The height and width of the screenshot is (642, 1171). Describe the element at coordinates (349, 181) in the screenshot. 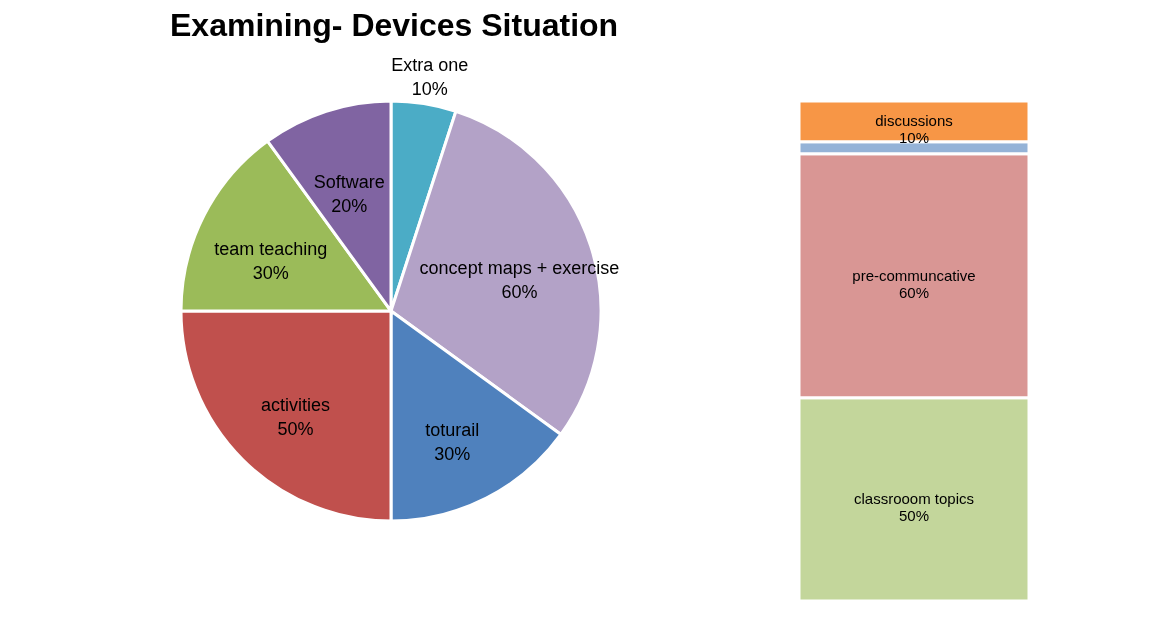

I see `slice-label: Software` at that location.